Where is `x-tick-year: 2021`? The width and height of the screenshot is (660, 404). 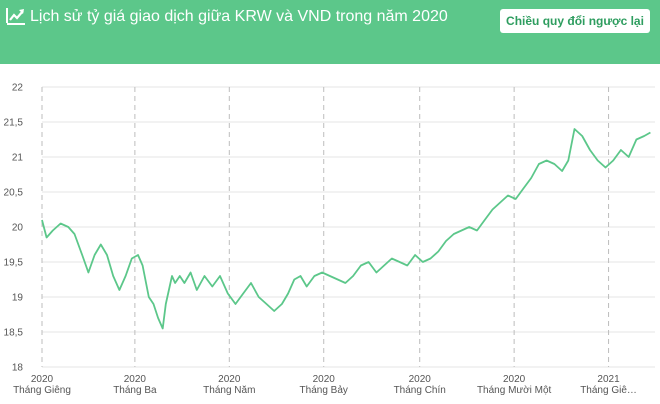
x-tick-year: 2021 is located at coordinates (608, 379).